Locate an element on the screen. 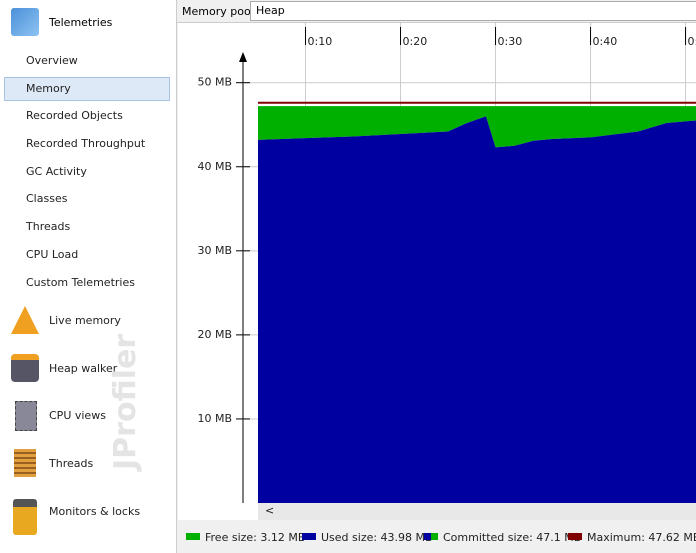  y-tick-label: 20 MB is located at coordinates (214, 334).